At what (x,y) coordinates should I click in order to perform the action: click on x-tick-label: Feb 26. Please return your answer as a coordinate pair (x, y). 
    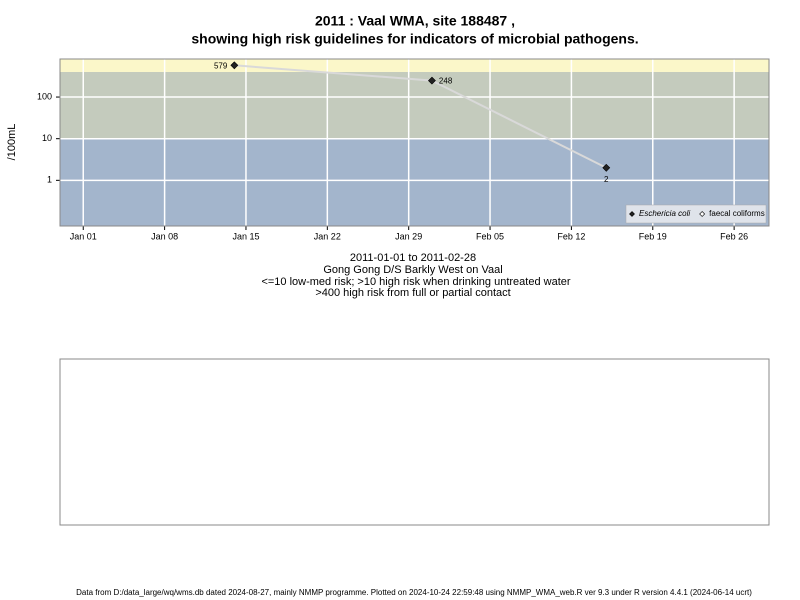
    Looking at the image, I should click on (734, 236).